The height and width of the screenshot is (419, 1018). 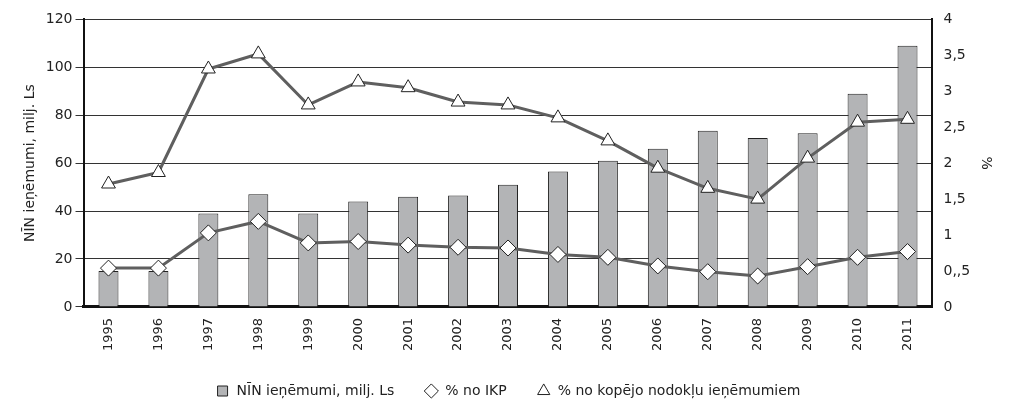 What do you see at coordinates (207, 334) in the screenshot?
I see `x-tick-label: 1997` at bounding box center [207, 334].